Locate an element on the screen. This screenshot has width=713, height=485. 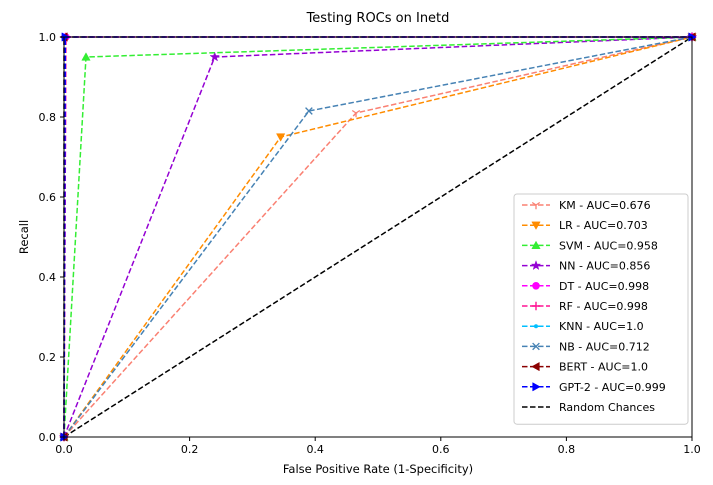
legend-item: NN - AUC=0.856 is located at coordinates (586, 266).